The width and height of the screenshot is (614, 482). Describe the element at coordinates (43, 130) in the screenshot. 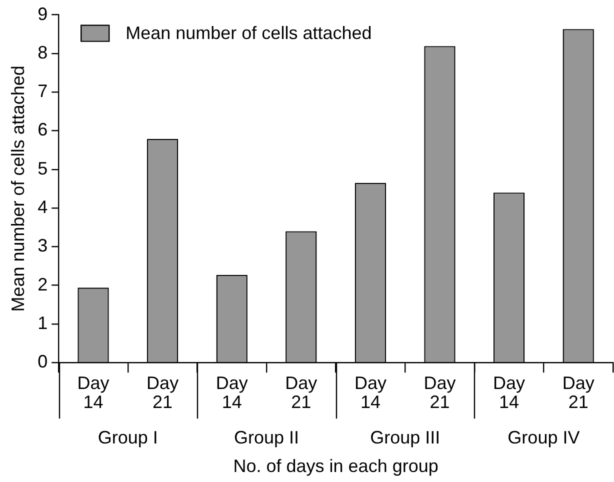

I see `y-tick-label: 6` at that location.